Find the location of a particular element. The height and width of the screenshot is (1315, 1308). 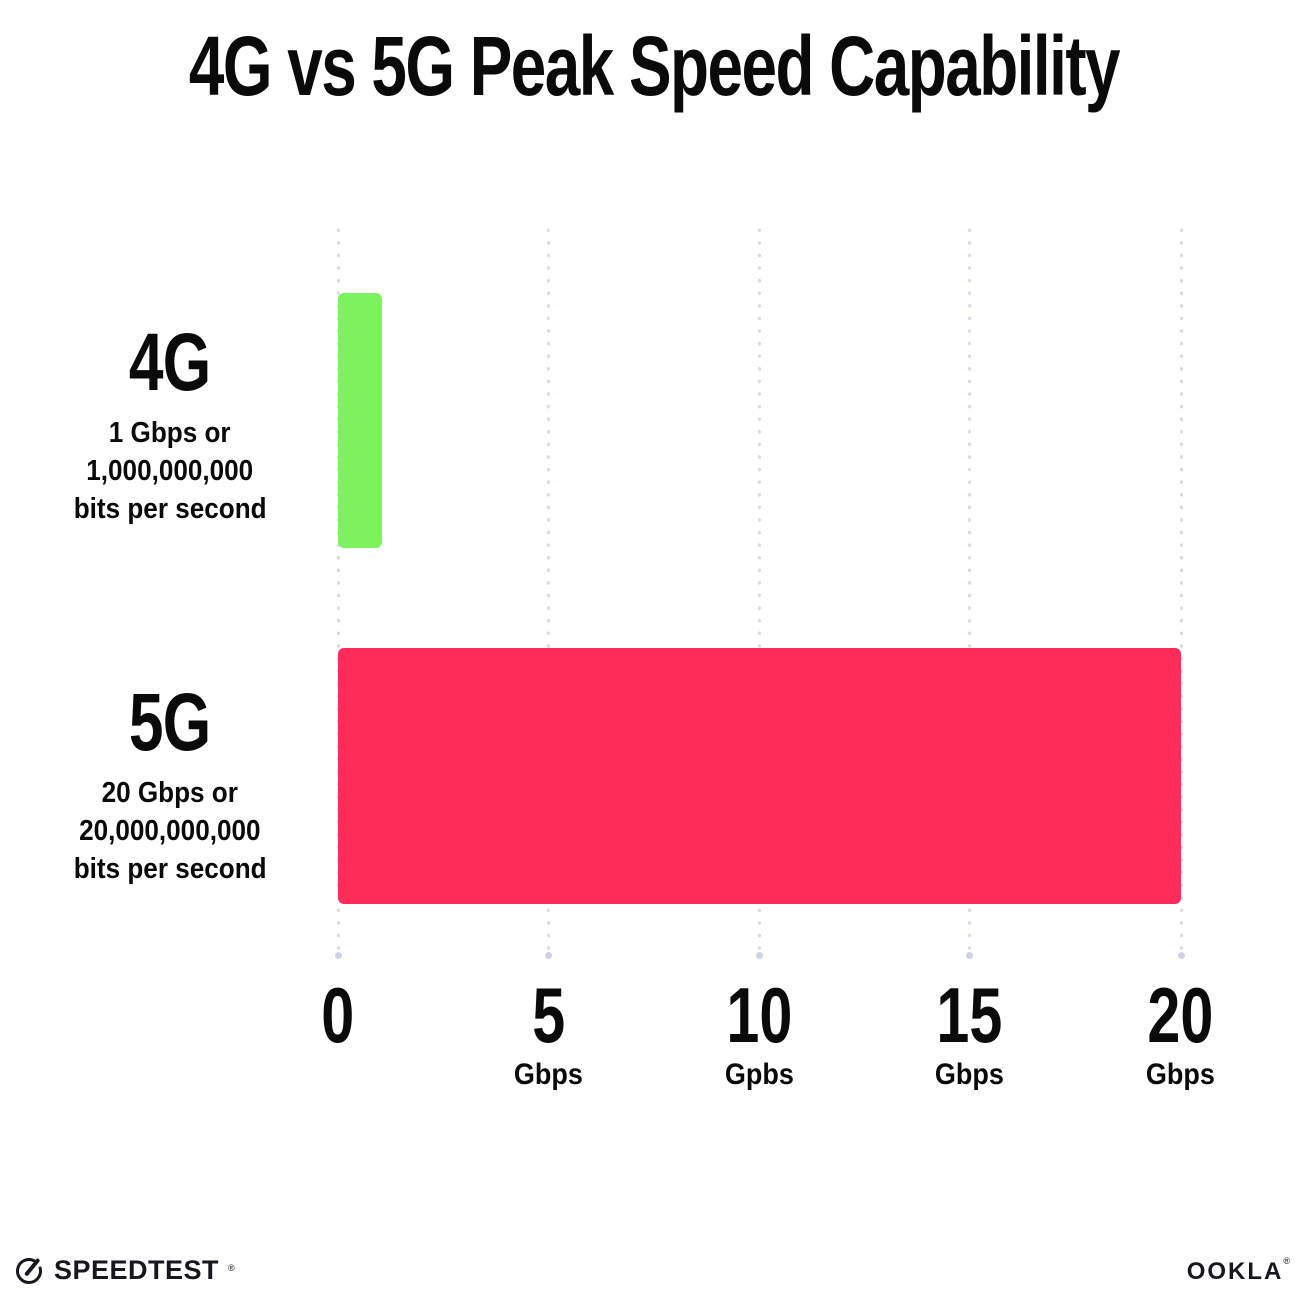

ookla-trademark: ® is located at coordinates (1286, 1261).